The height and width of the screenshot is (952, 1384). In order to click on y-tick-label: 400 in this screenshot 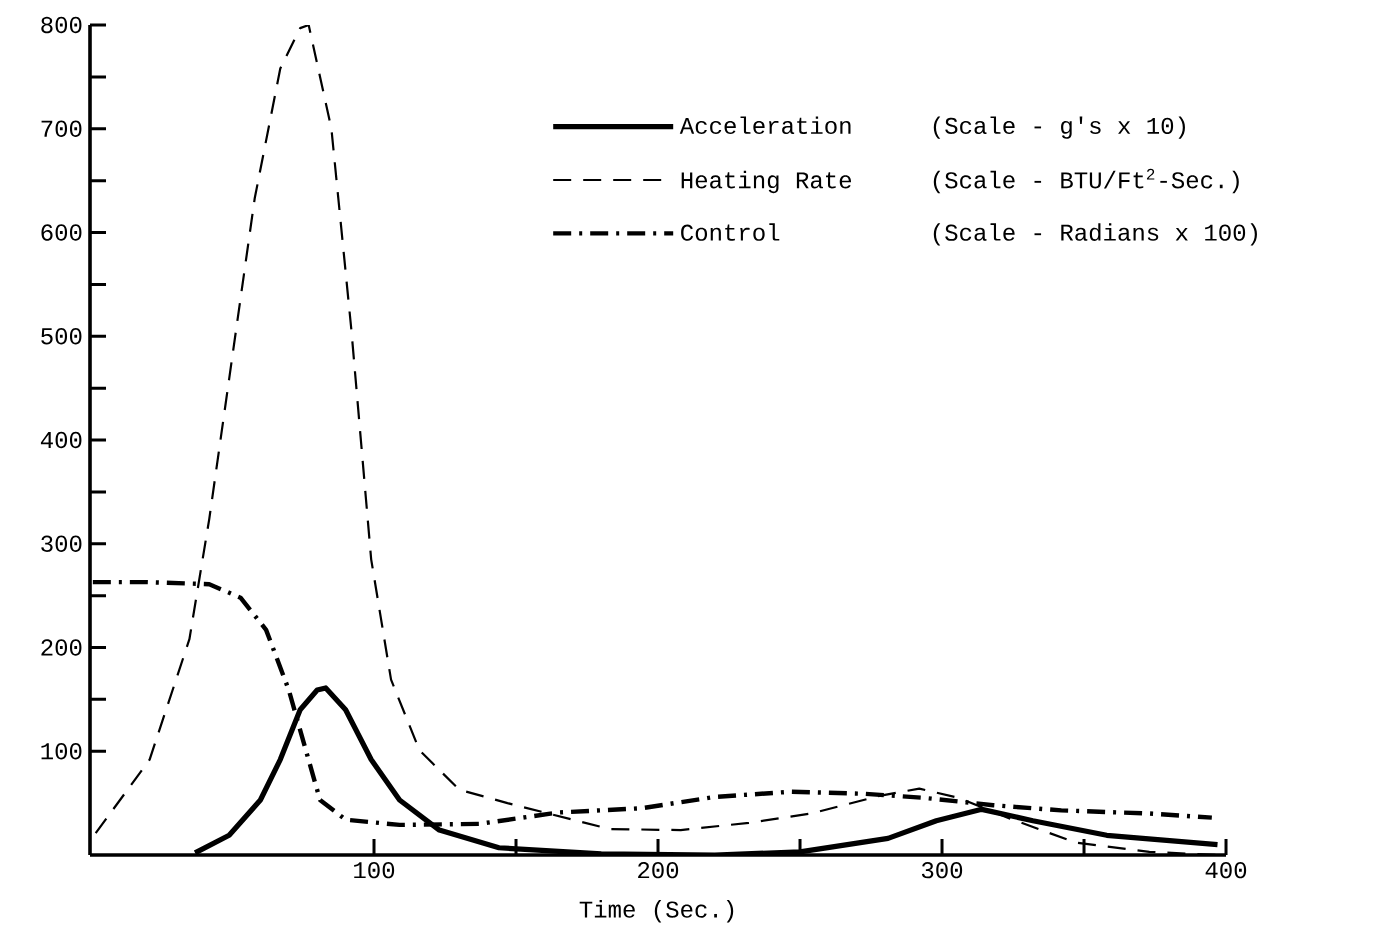, I will do `click(61, 440)`.